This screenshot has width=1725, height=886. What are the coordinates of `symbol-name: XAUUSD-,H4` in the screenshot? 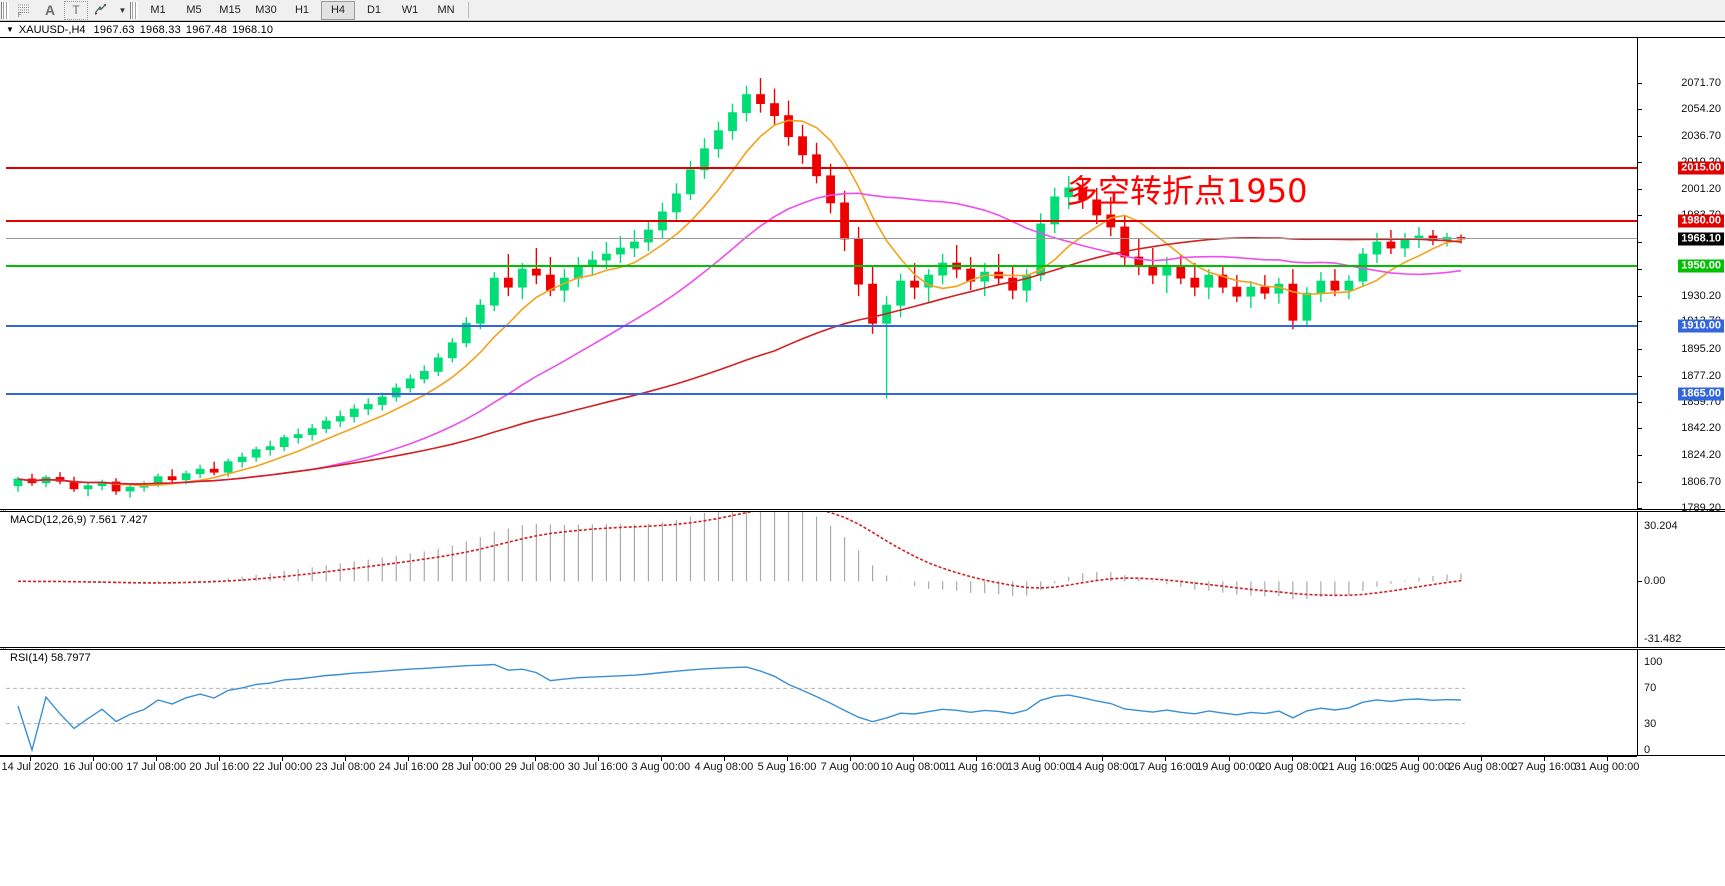 It's located at (52, 29).